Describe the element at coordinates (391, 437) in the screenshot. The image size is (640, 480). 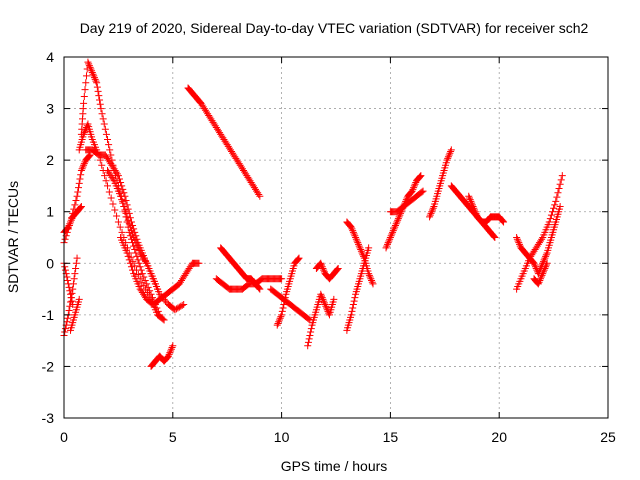
I see `x-tick-label: 15` at that location.